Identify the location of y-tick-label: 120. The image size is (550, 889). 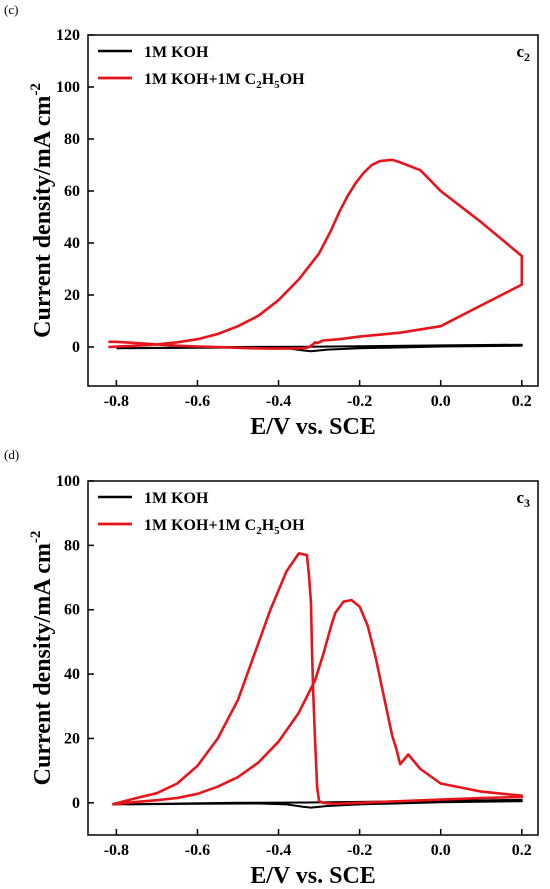
(68, 35).